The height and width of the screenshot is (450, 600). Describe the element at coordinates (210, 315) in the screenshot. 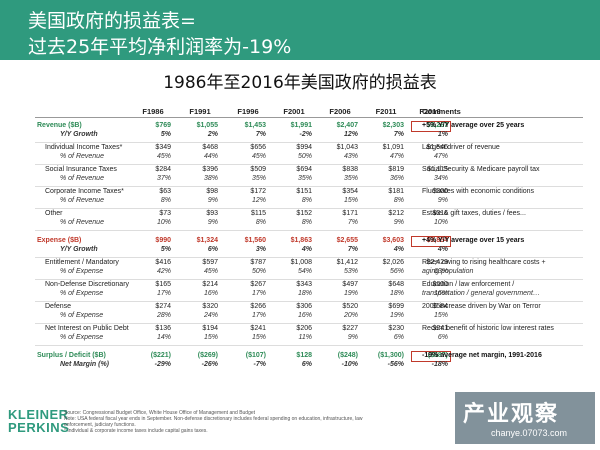

I see `cell-value: 24%` at that location.